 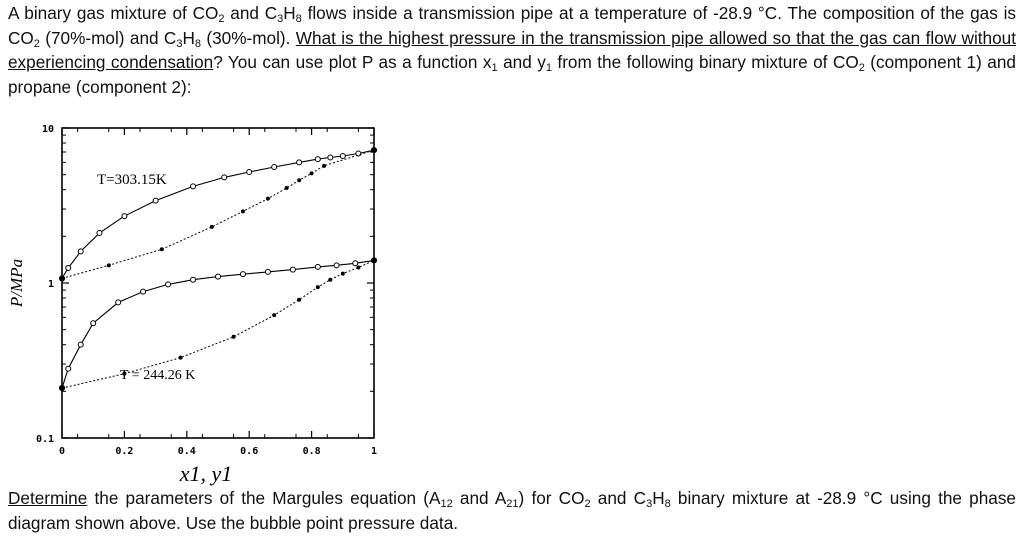 I want to click on x-axis-label: x1, y1, so click(x=206, y=473).